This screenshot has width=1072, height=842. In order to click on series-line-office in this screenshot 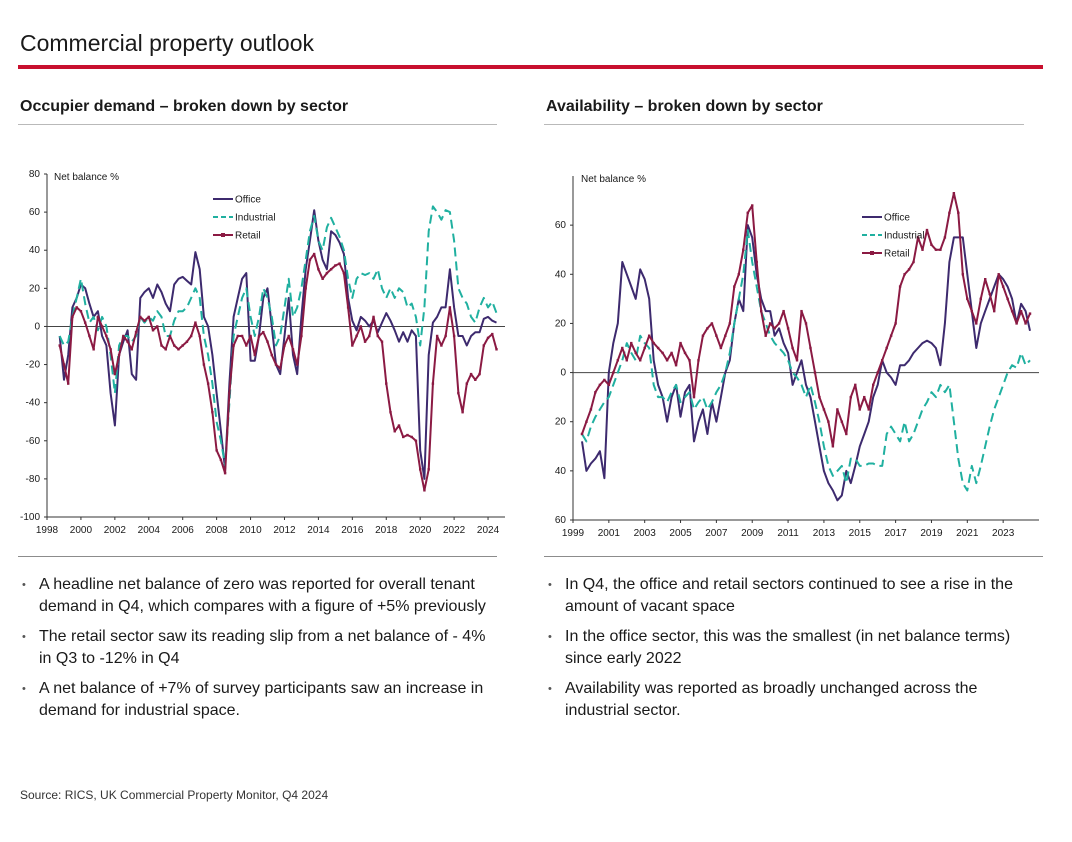, I will do `click(277, 344)`.